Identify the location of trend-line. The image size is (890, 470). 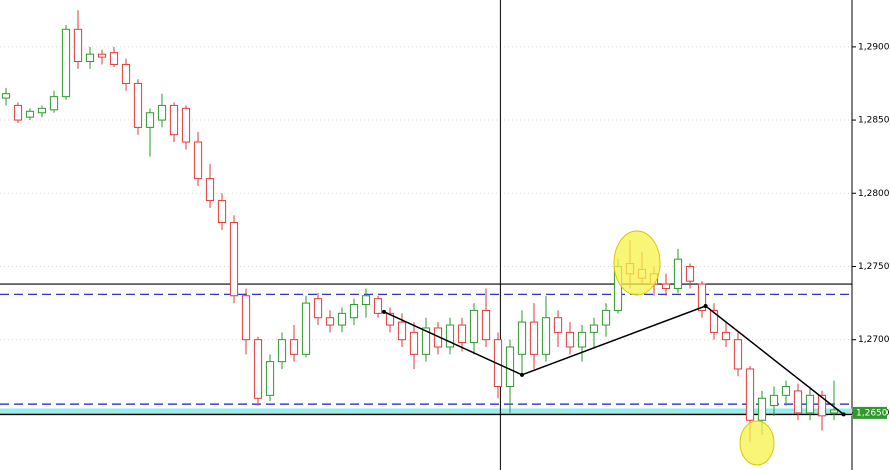
(614, 360).